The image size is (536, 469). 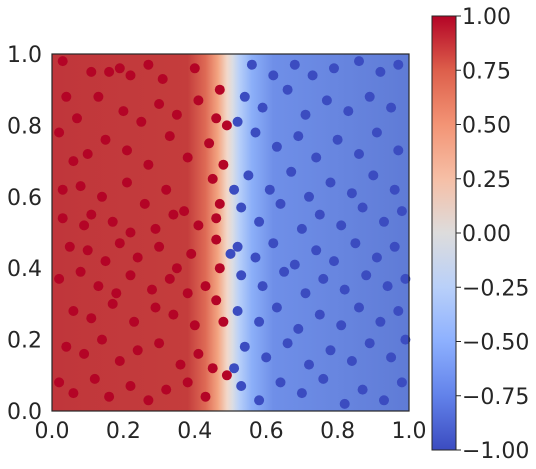 I want to click on colorbar-tick-label: 0.00, so click(x=486, y=234).